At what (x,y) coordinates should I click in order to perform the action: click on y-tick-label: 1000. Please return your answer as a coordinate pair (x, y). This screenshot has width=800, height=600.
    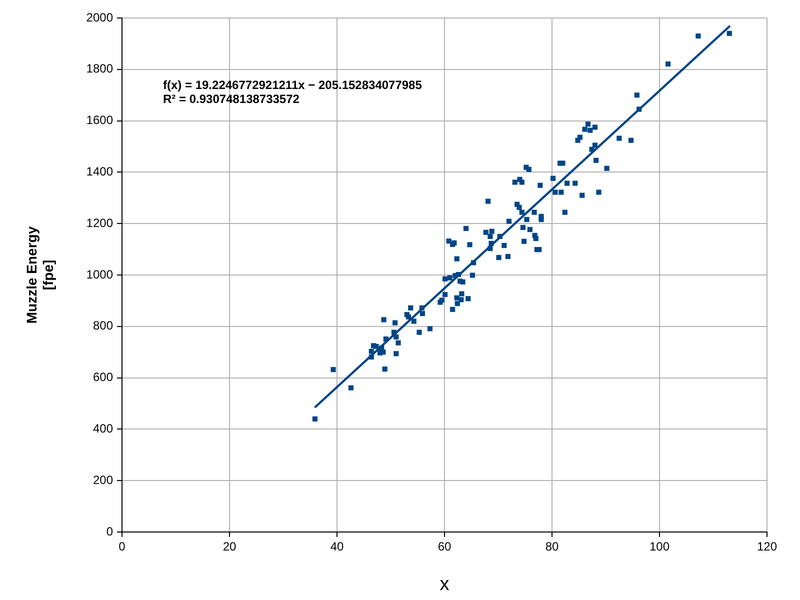
    Looking at the image, I should click on (100, 274).